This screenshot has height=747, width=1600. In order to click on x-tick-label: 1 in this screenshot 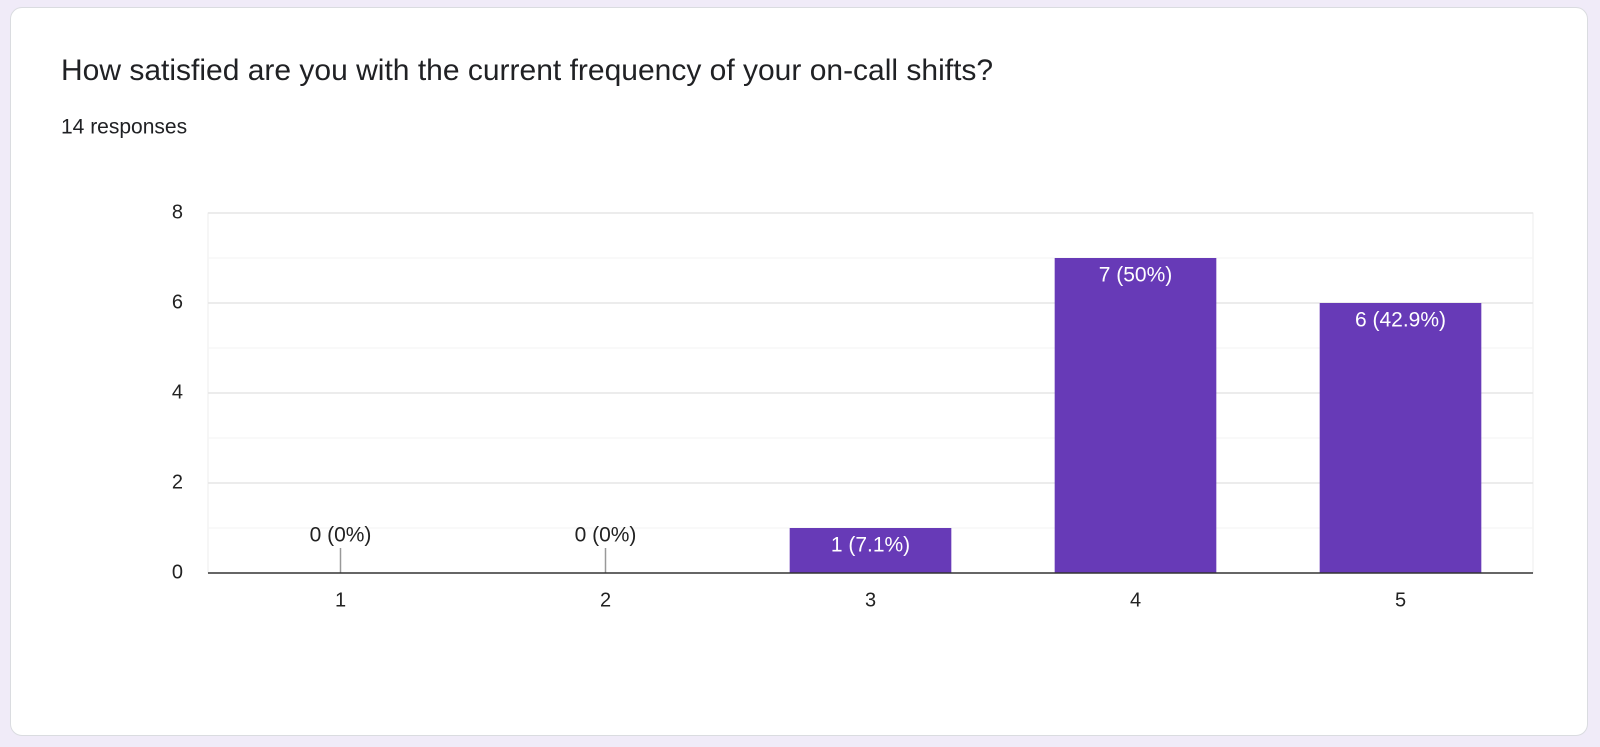, I will do `click(340, 600)`.